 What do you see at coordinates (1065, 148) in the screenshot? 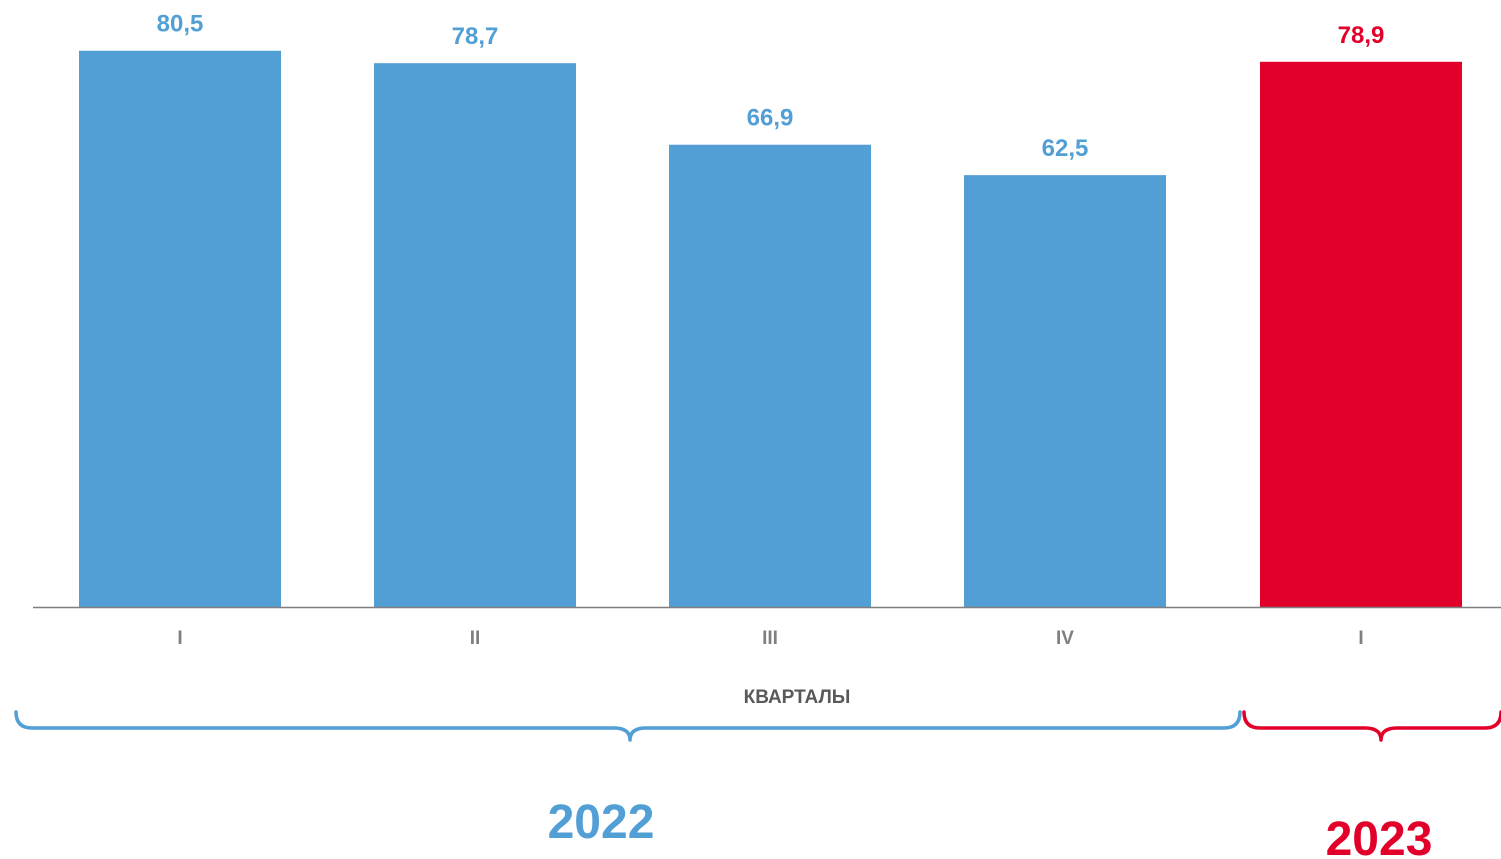
I see `data-label-4: 62,5` at bounding box center [1065, 148].